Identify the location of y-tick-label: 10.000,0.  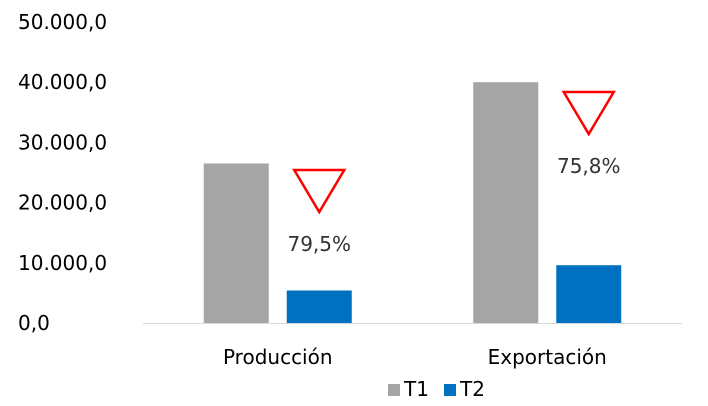
(62, 263).